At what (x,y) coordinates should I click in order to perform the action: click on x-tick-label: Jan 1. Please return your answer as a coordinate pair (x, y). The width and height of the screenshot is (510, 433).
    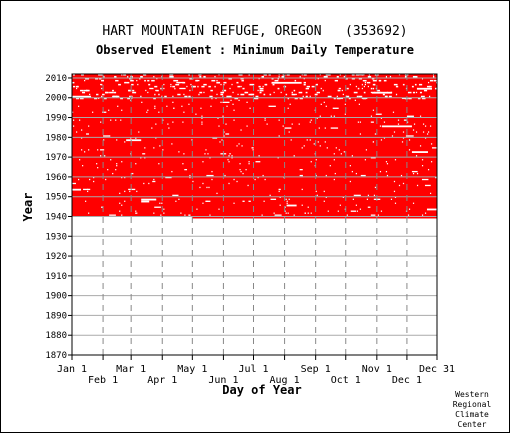
    Looking at the image, I should click on (72, 369).